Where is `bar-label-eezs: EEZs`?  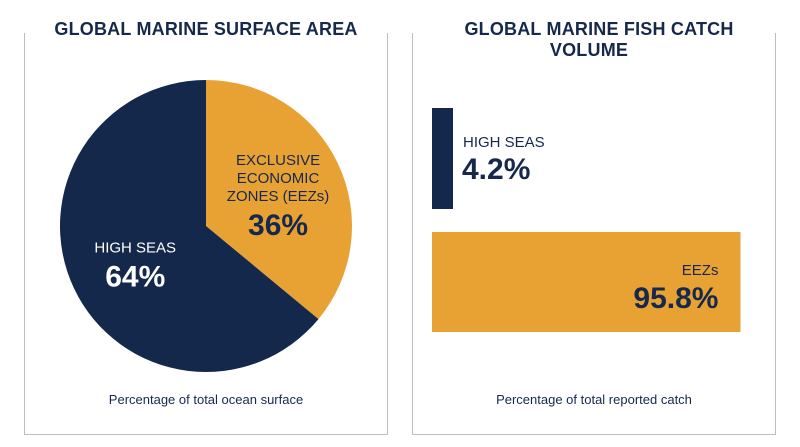
bar-label-eezs: EEZs is located at coordinates (700, 270).